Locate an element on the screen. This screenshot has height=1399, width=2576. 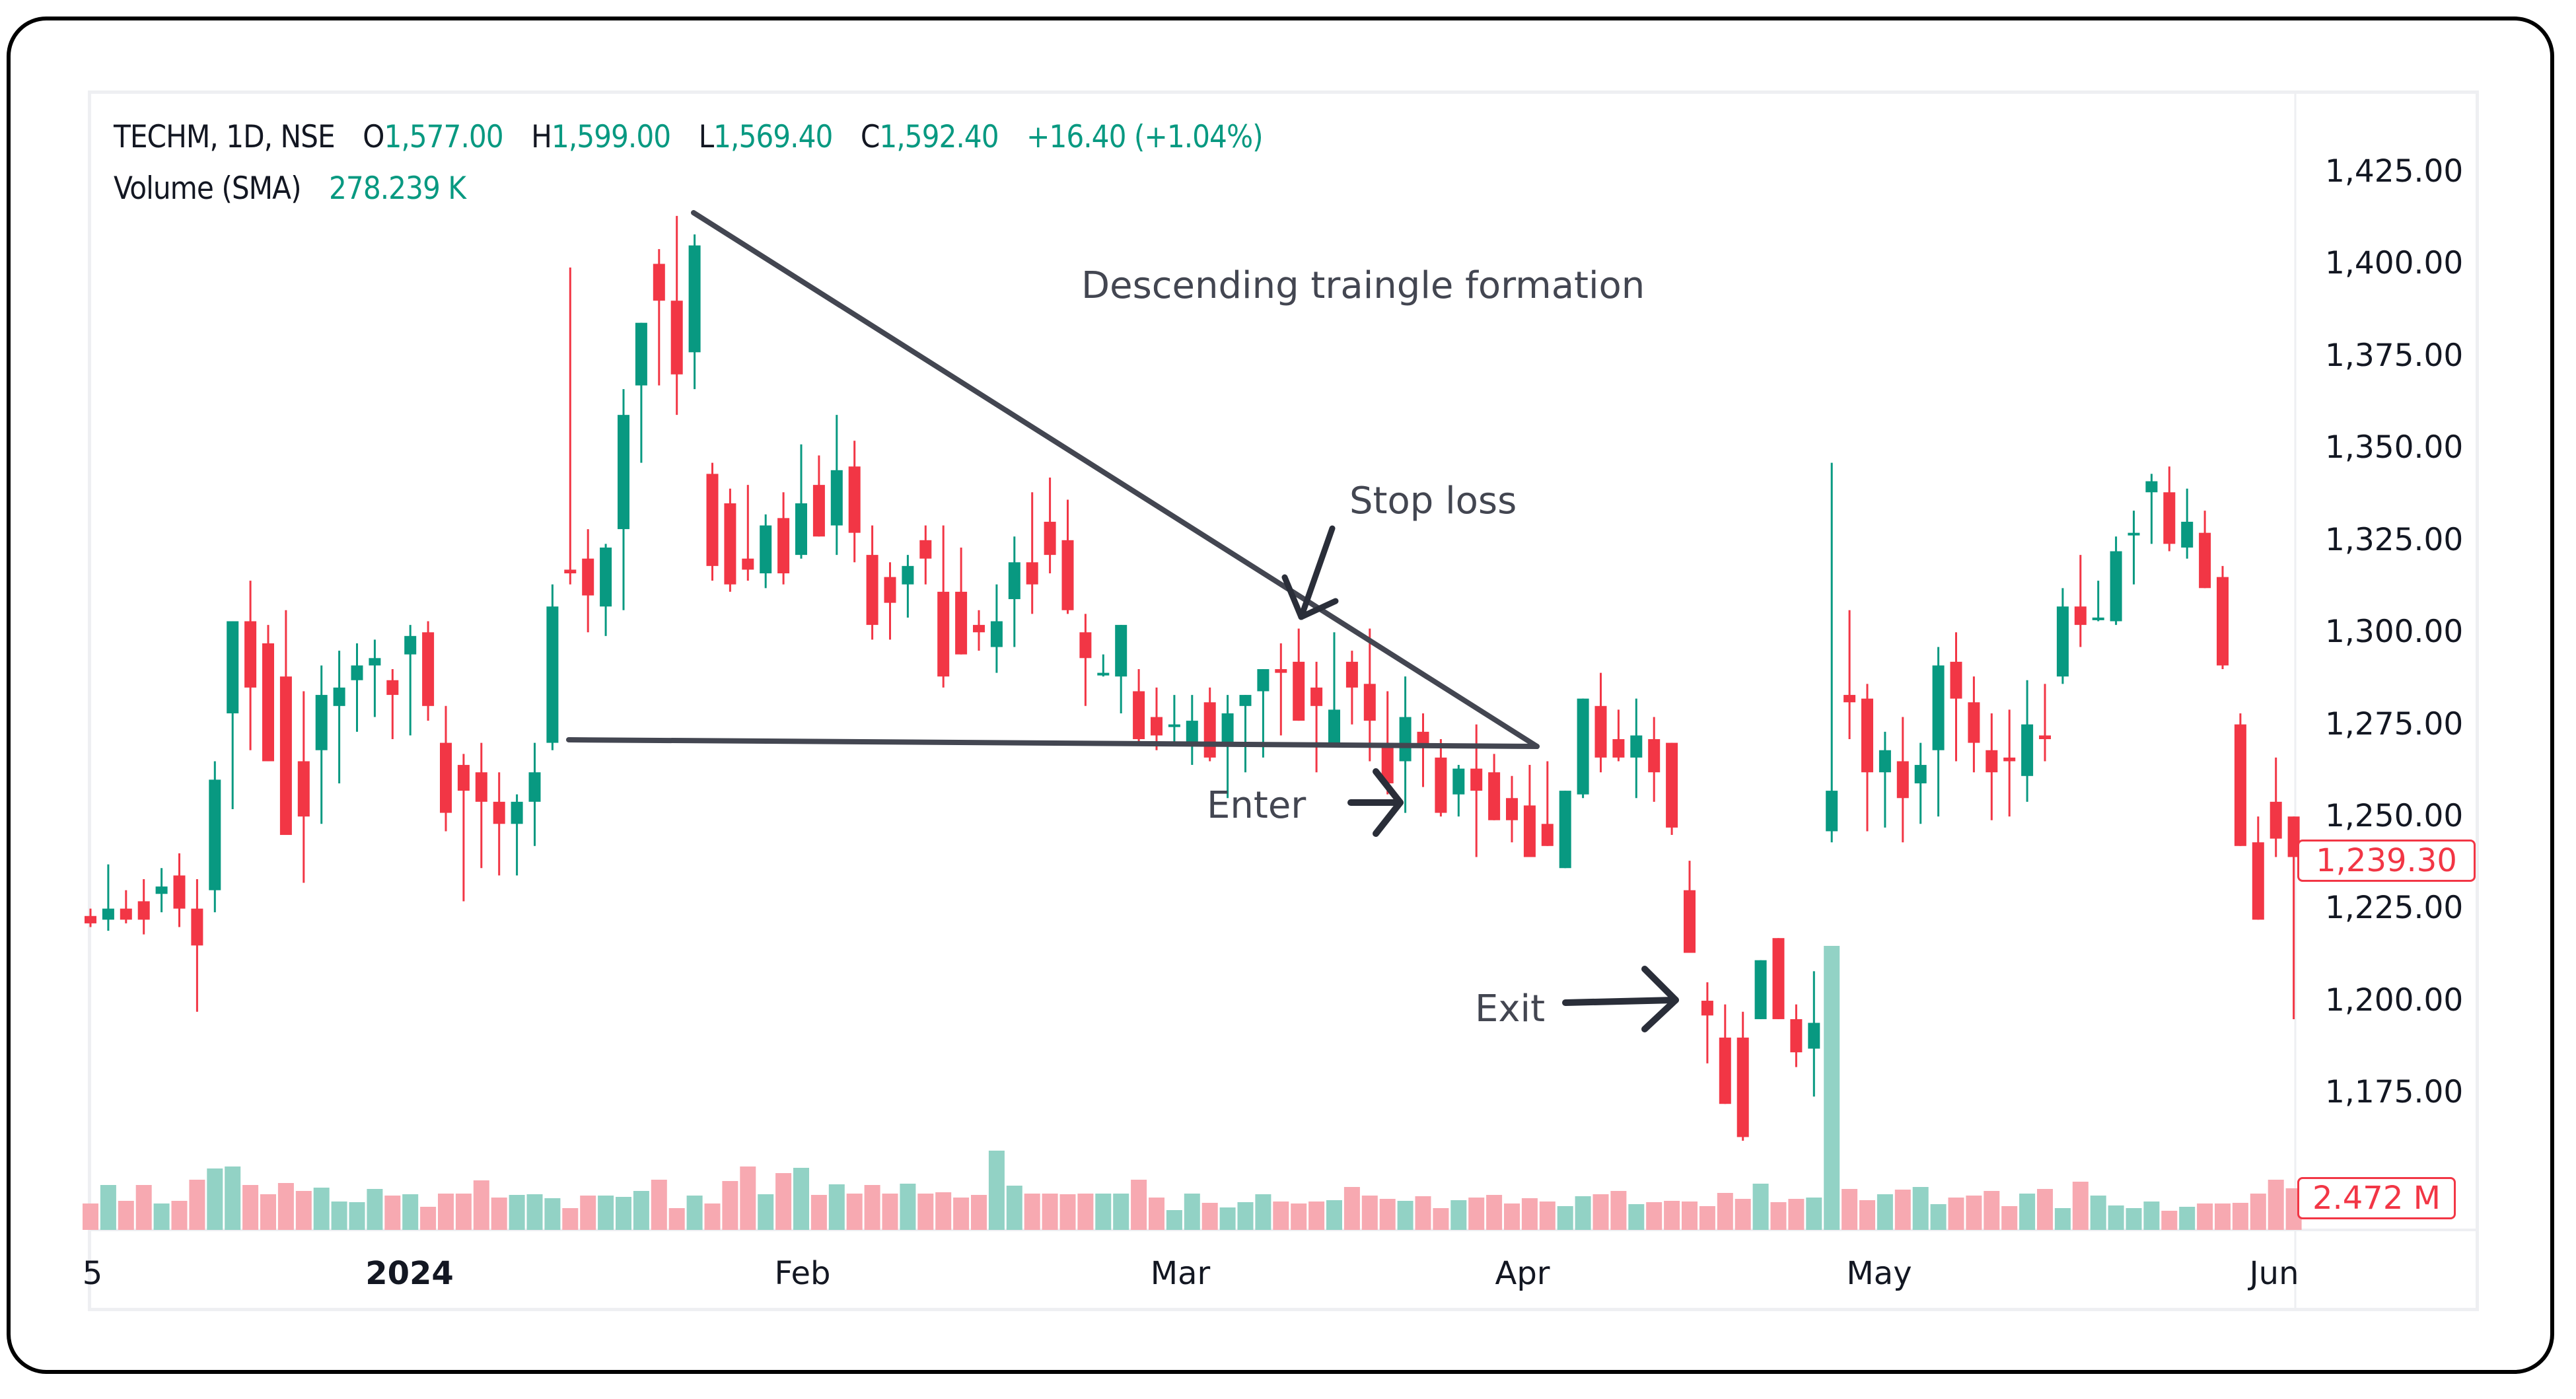
support-trendline is located at coordinates (1053, 743).